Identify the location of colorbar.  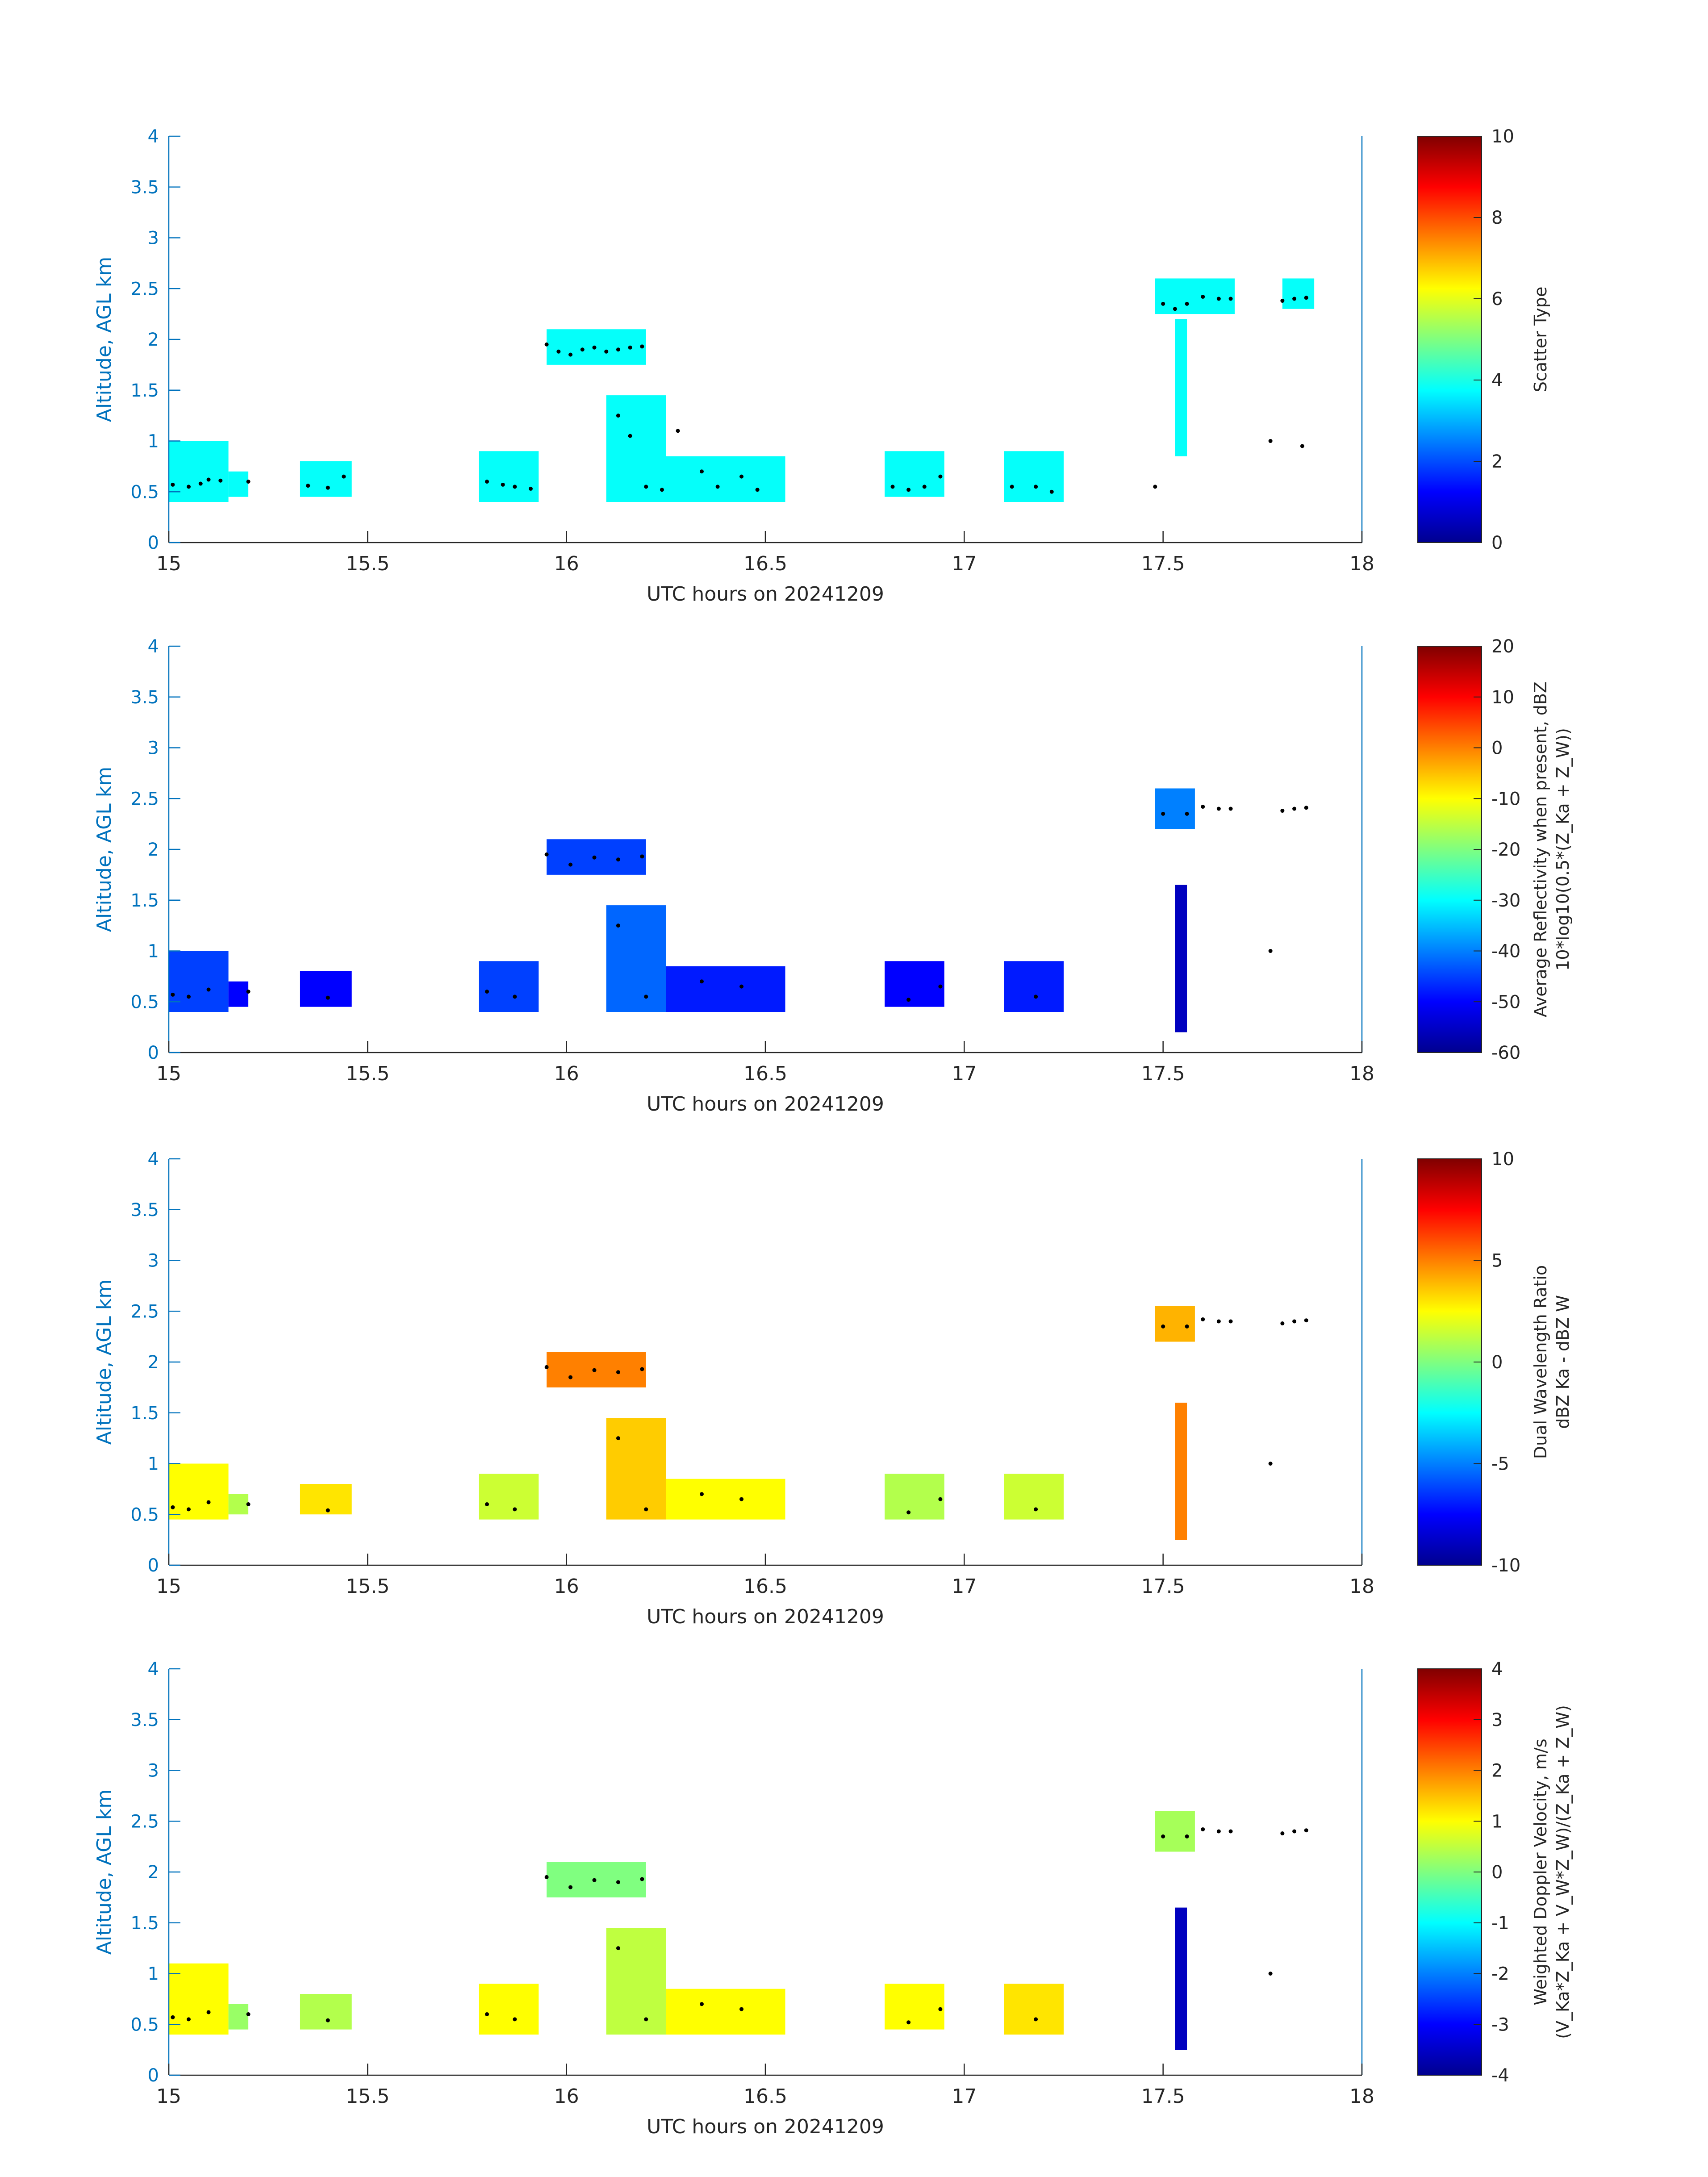
(1449, 849).